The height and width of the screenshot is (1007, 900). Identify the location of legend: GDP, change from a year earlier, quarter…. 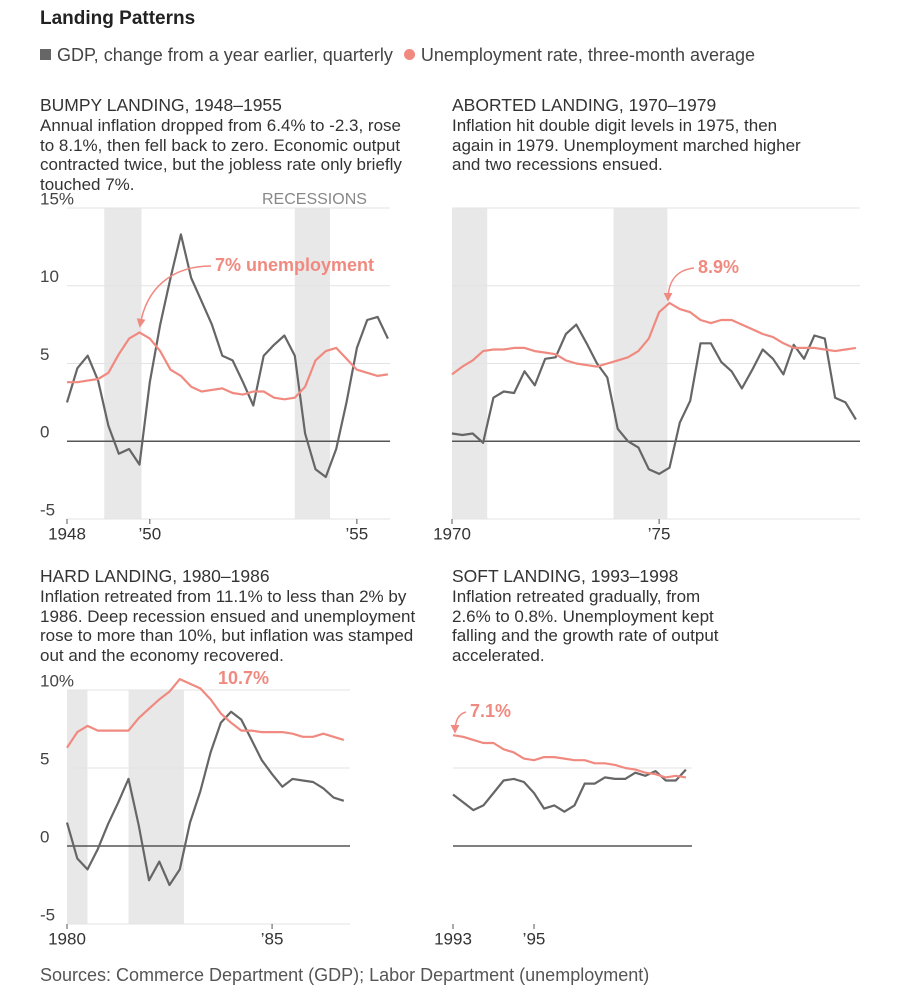
(397, 55).